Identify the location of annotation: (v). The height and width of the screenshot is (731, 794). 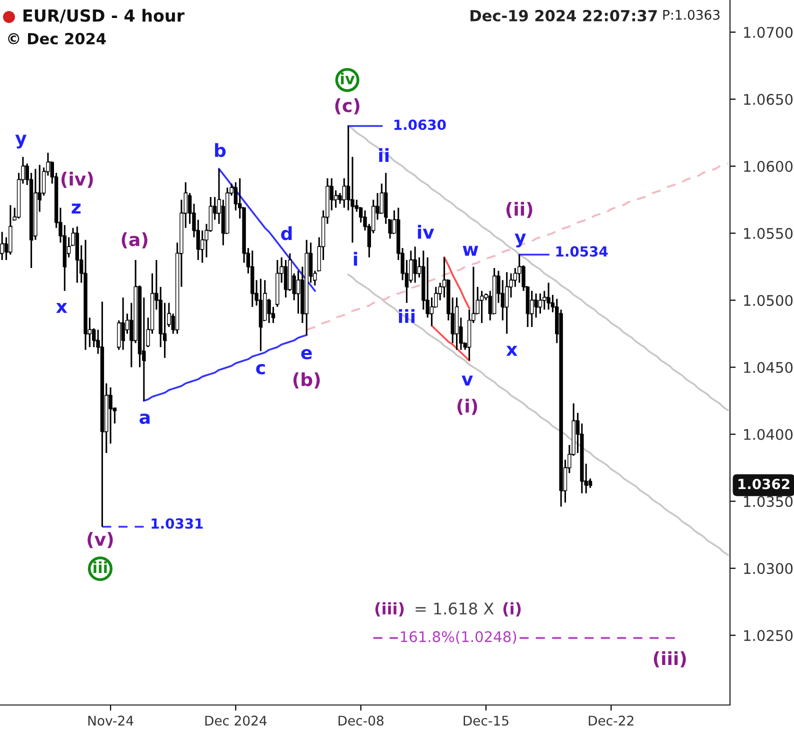
(100, 540).